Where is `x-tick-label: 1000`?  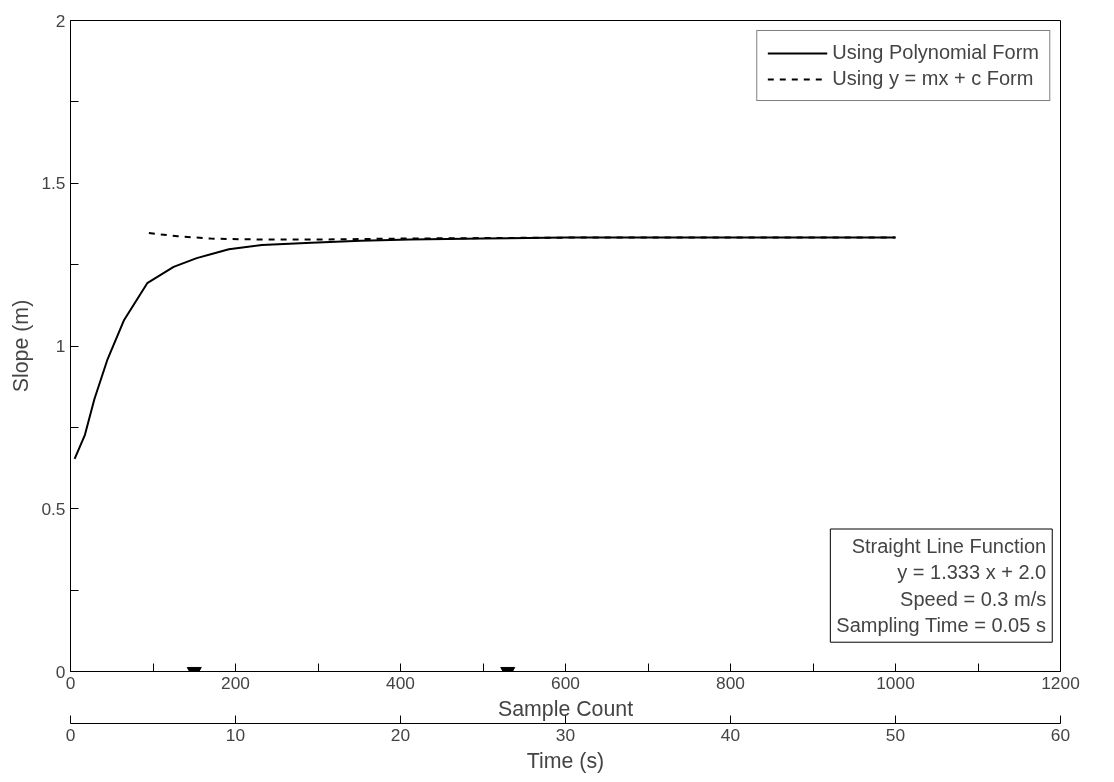 x-tick-label: 1000 is located at coordinates (895, 682).